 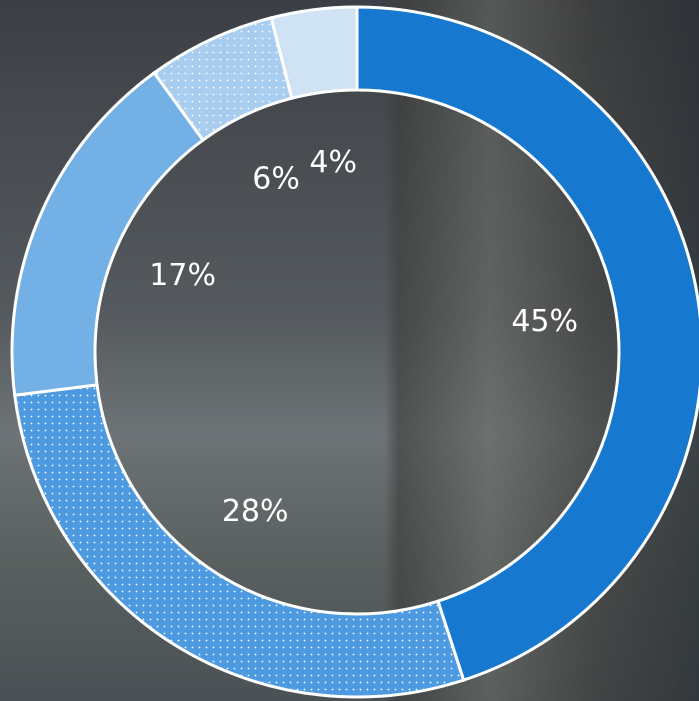 I want to click on data-label: 4%, so click(x=333, y=162).